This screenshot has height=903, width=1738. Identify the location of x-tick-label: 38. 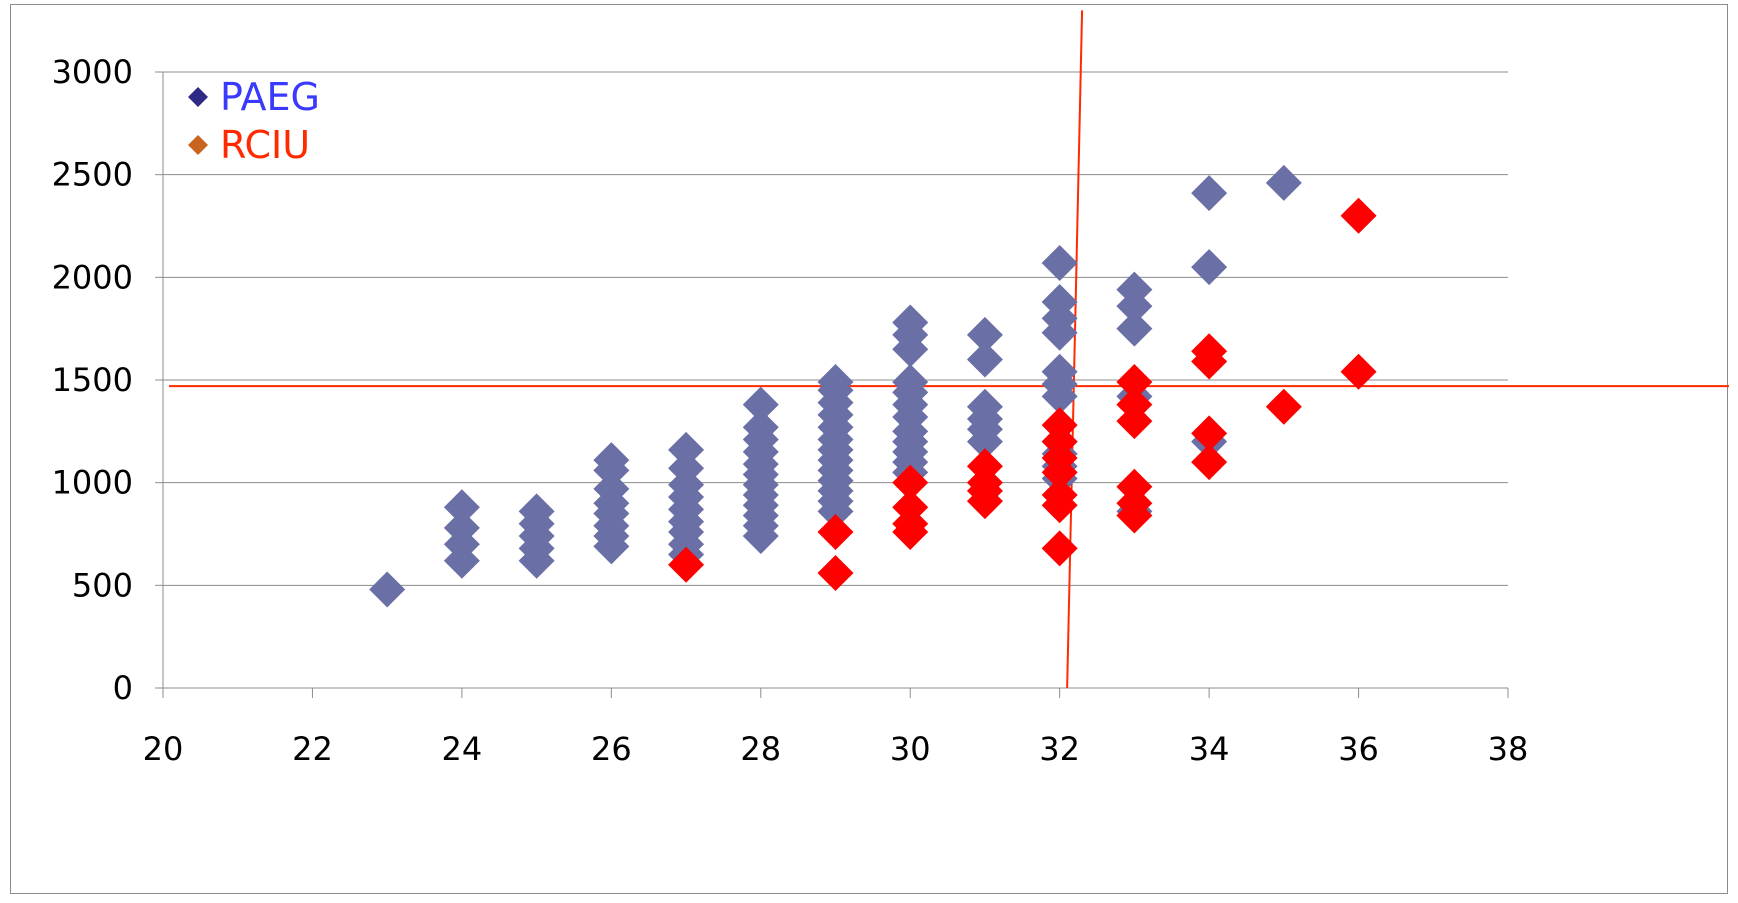
(1508, 749).